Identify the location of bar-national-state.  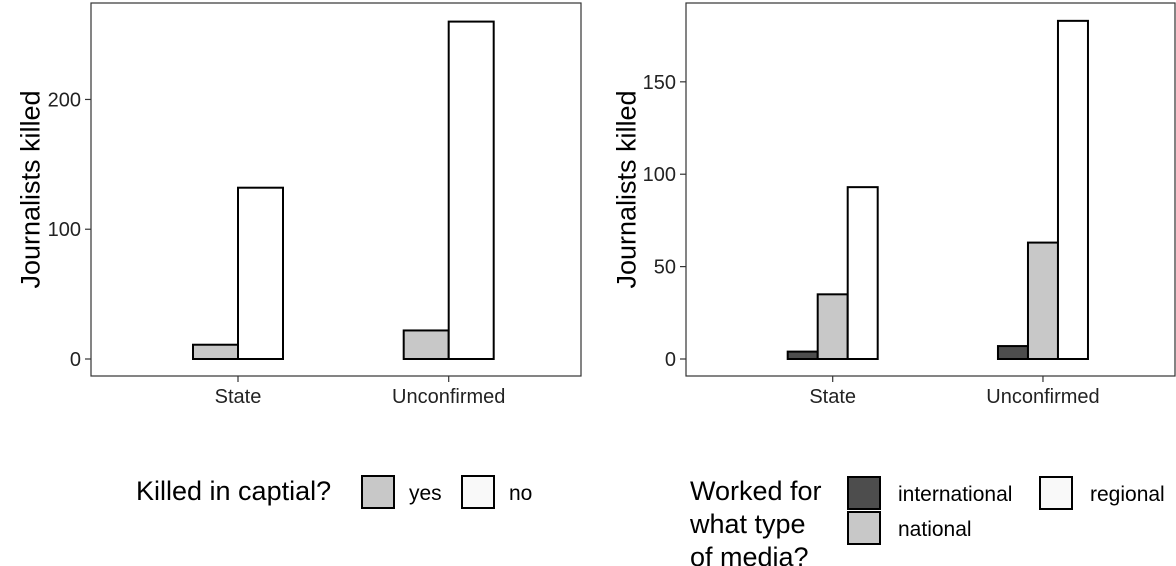
(832, 326).